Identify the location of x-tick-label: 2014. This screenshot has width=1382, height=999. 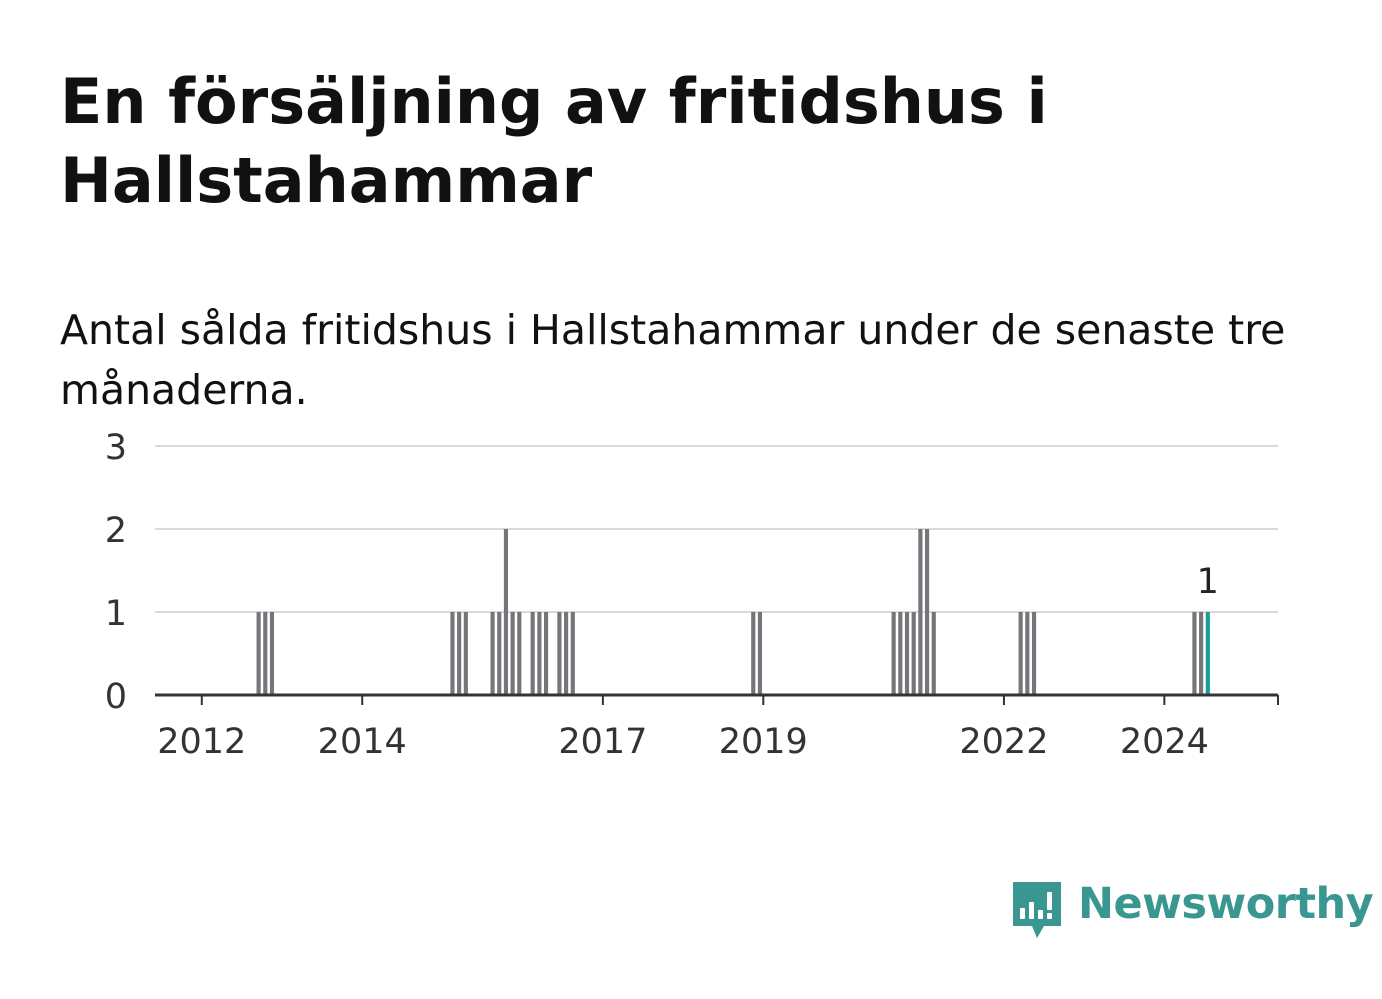
(362, 742).